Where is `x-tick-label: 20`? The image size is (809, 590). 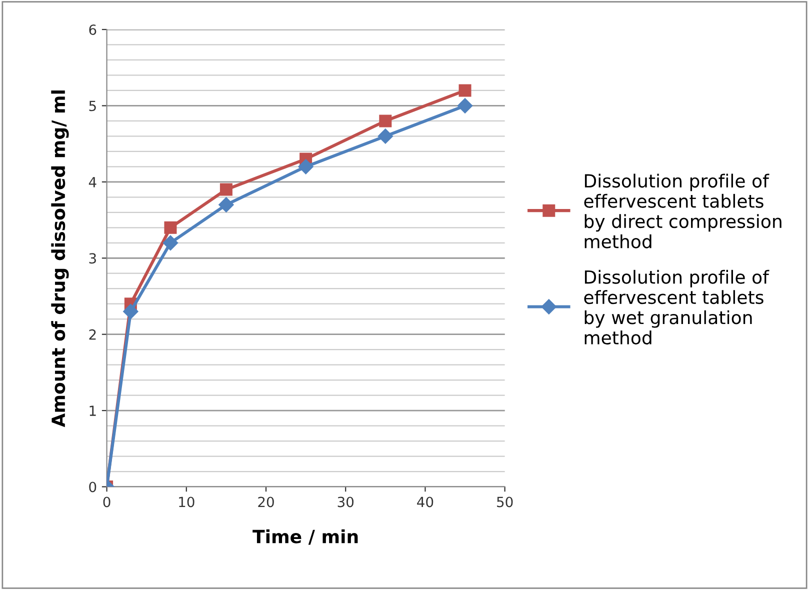 x-tick-label: 20 is located at coordinates (266, 502).